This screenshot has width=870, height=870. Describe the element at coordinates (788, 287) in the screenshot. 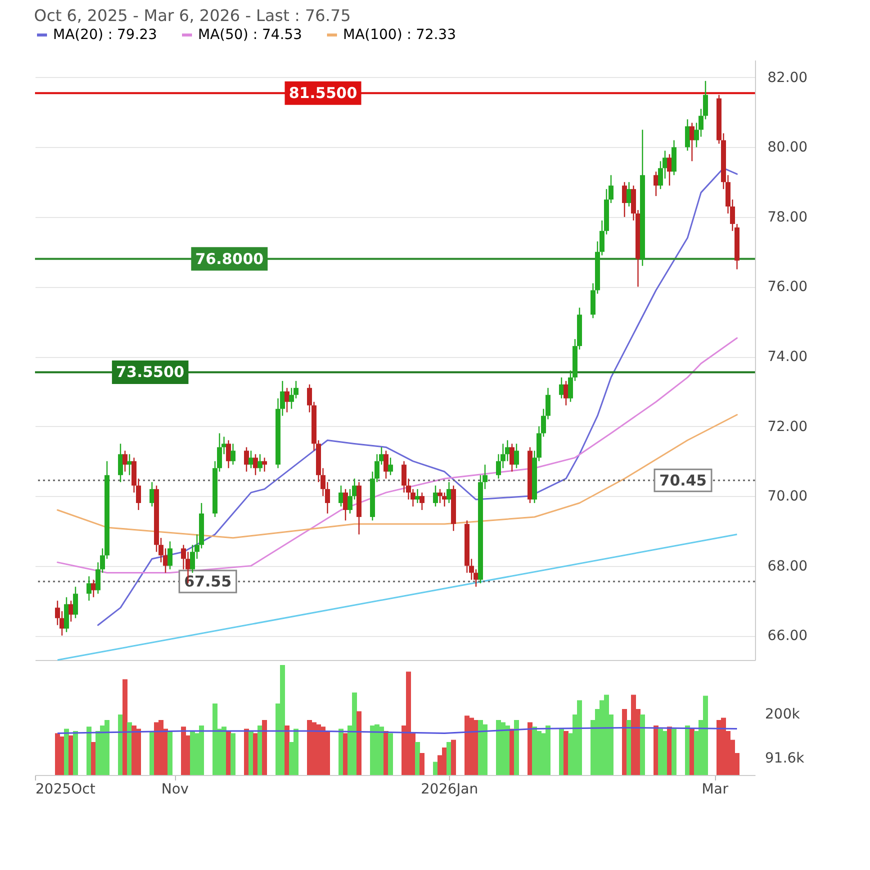

I see `y-tick-label: 76.00` at that location.